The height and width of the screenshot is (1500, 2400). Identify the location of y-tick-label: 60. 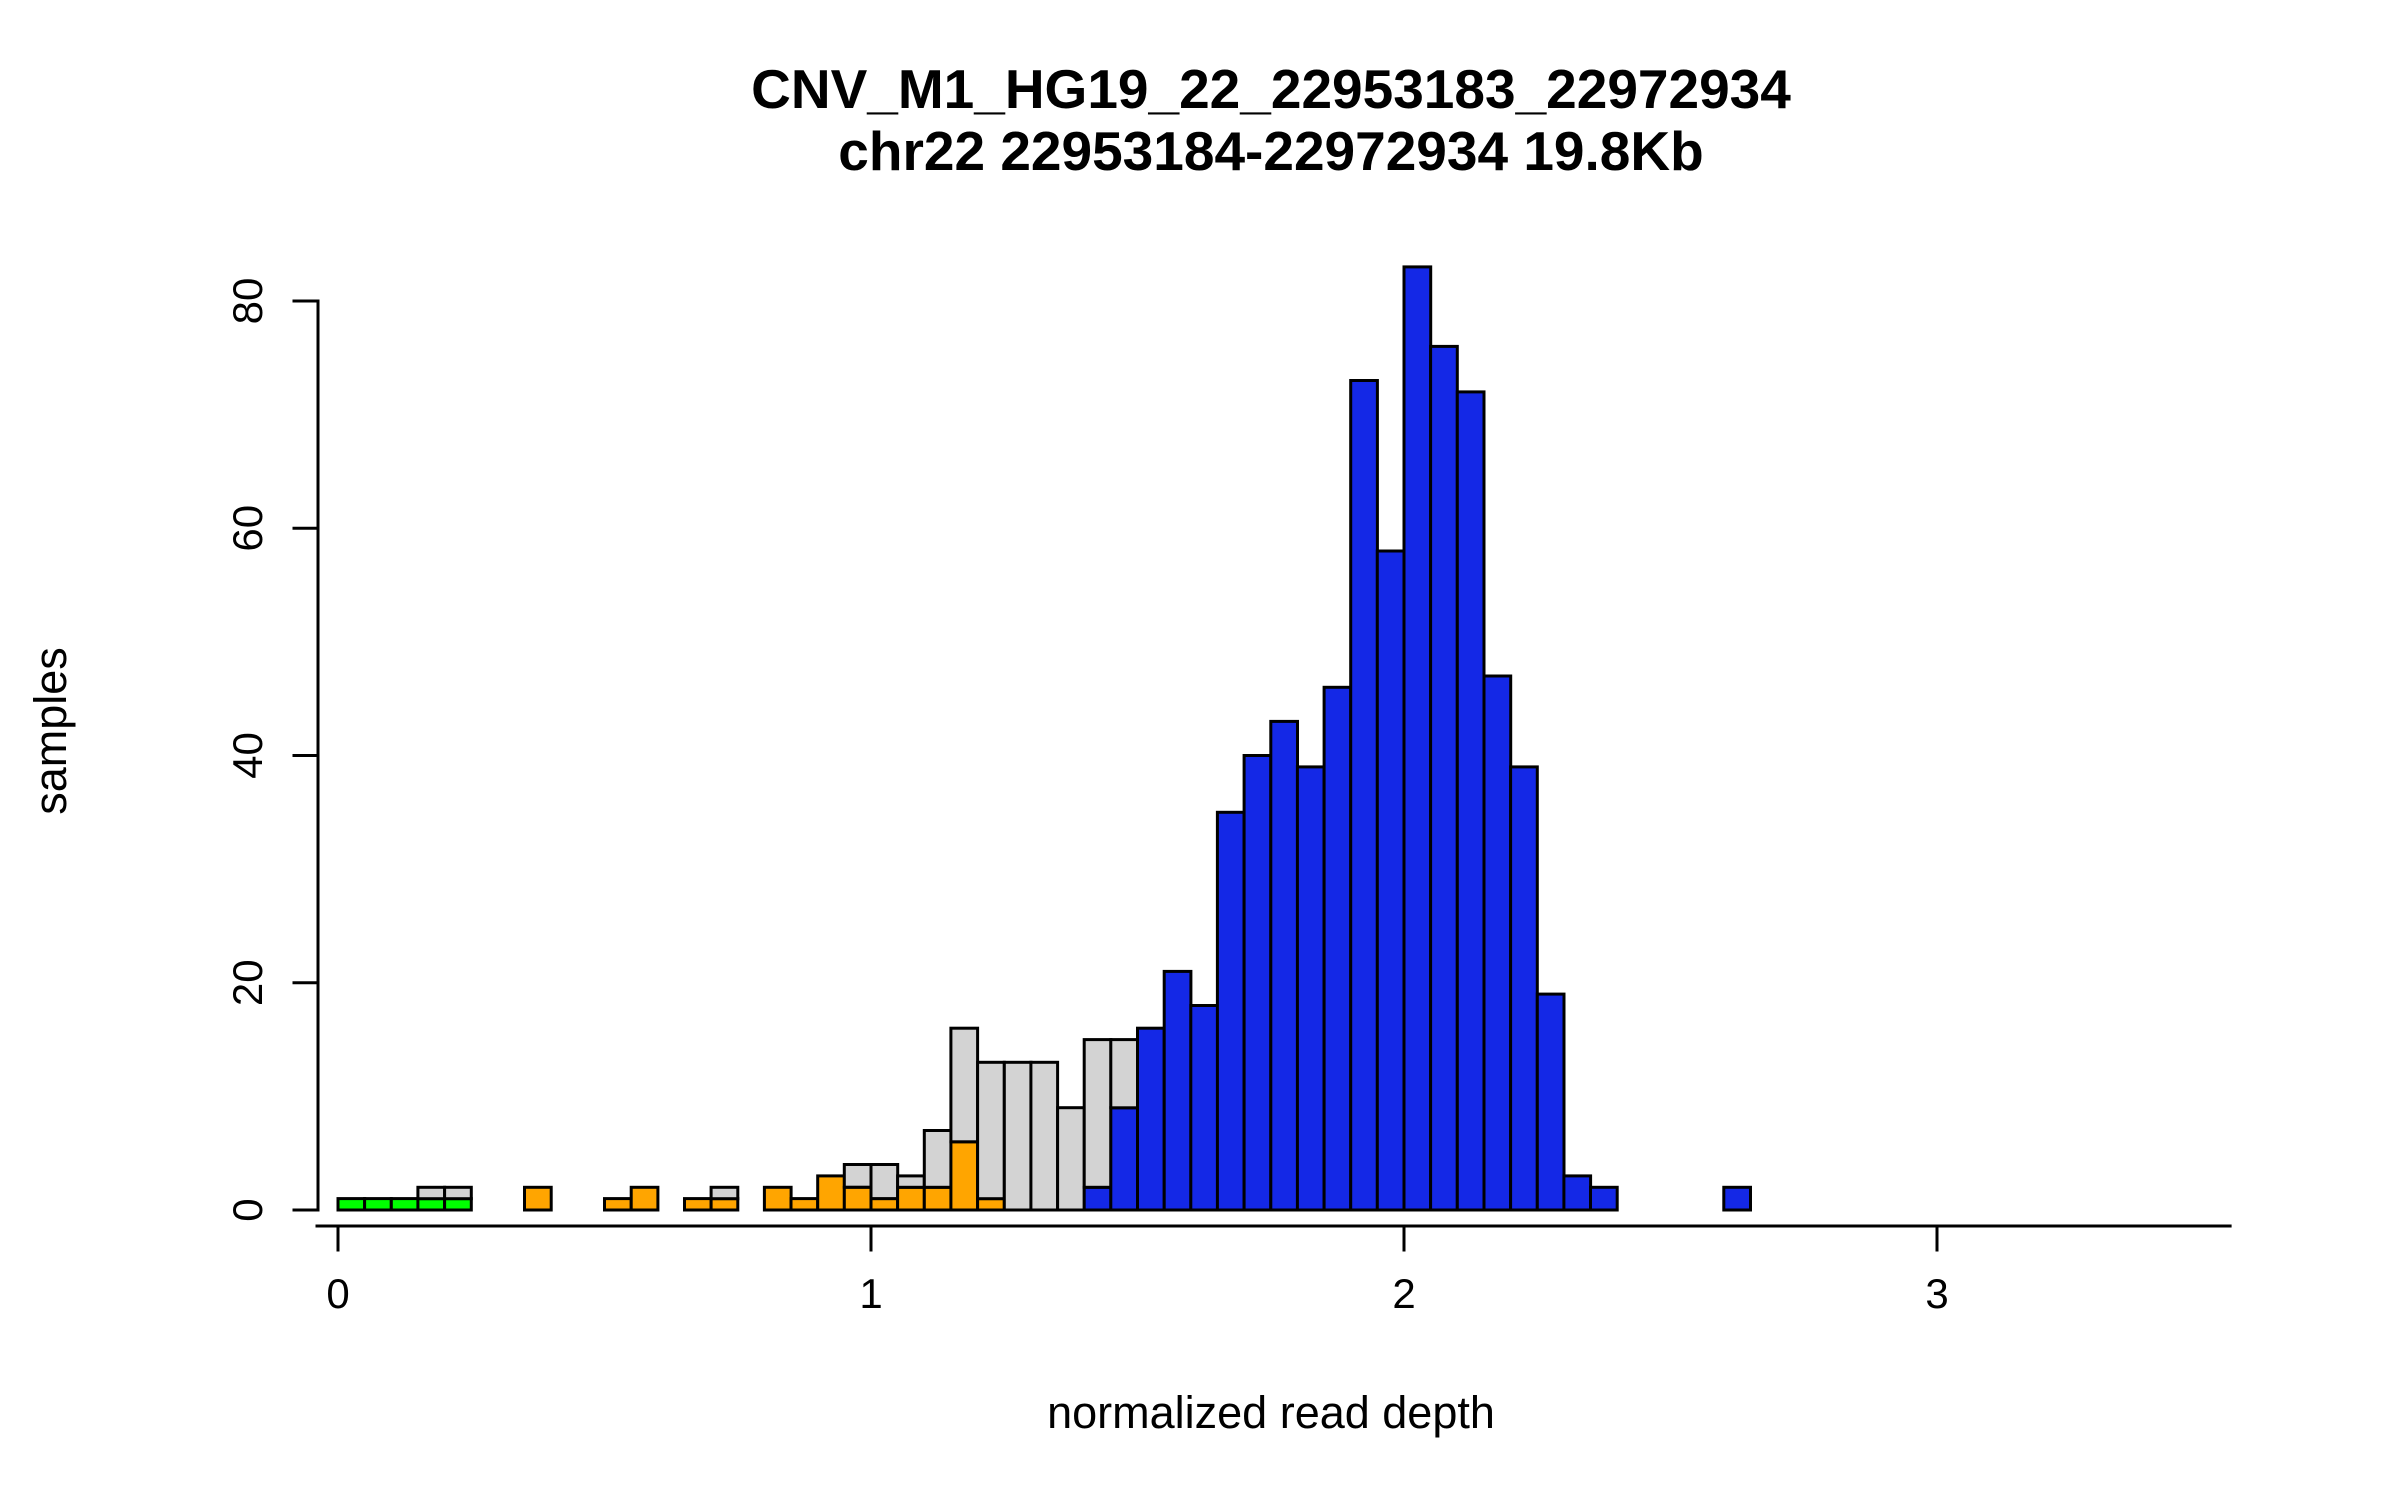
(247, 528).